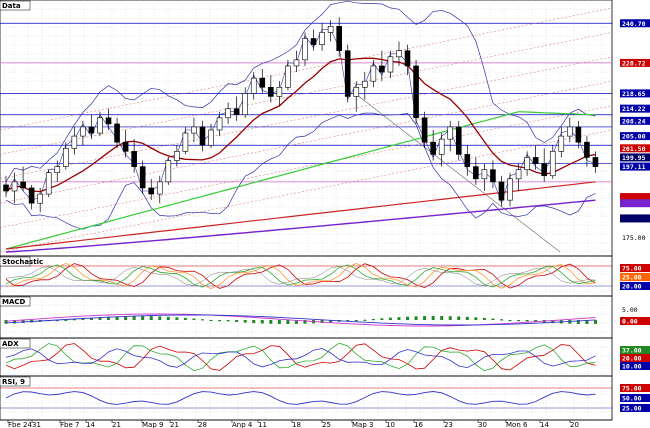  I want to click on macd-signal-line, so click(300, 320).